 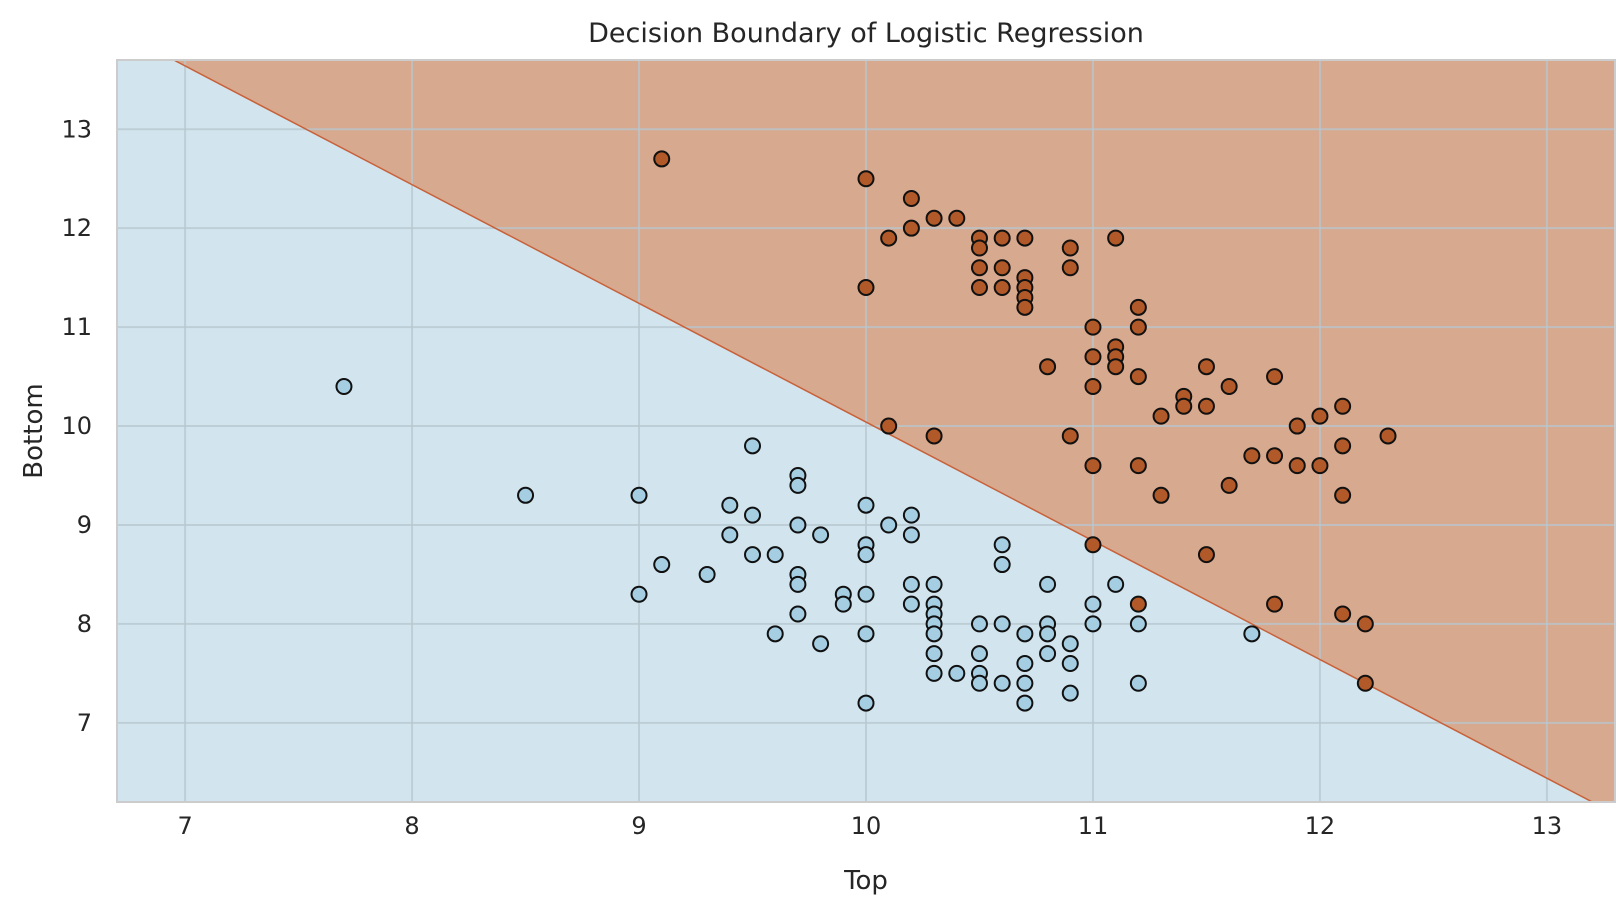 What do you see at coordinates (1547, 826) in the screenshot?
I see `x-tick-label: 13` at bounding box center [1547, 826].